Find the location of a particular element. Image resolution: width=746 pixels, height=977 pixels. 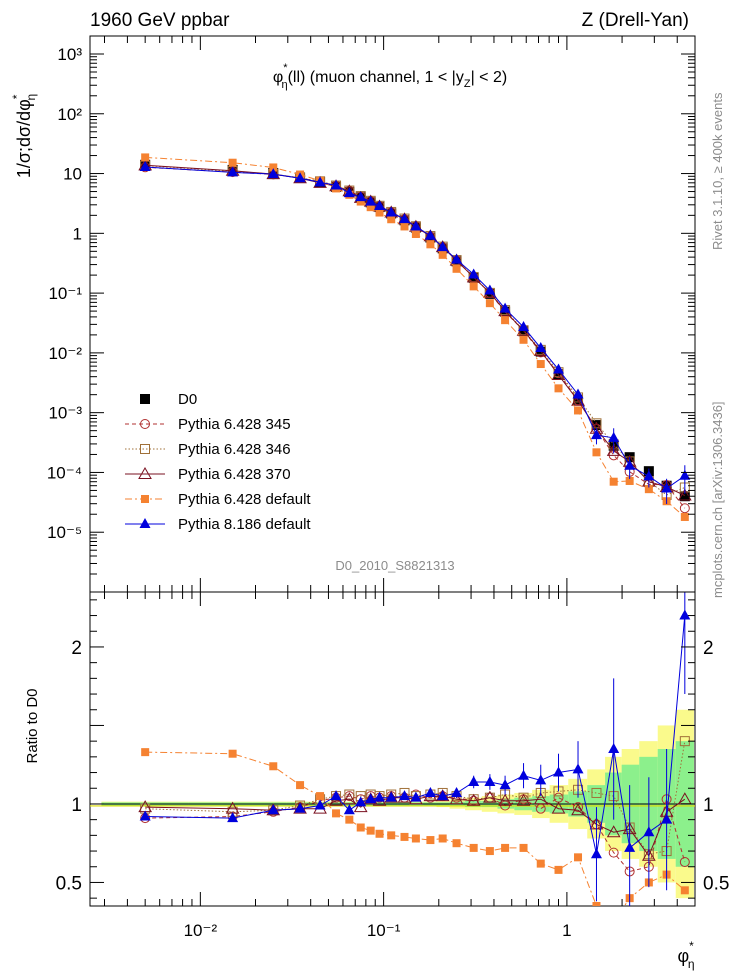

ratio-tick-label-left: 2 is located at coordinates (76, 648).